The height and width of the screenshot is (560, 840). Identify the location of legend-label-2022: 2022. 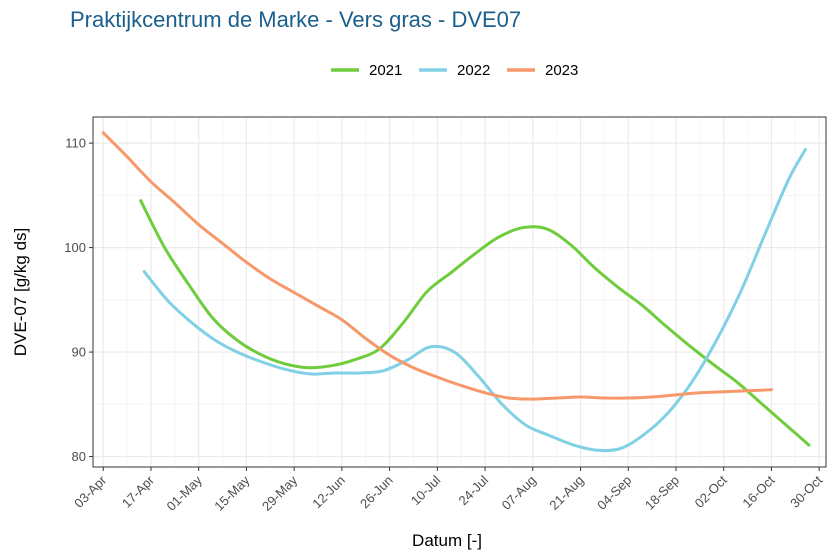
(473, 70).